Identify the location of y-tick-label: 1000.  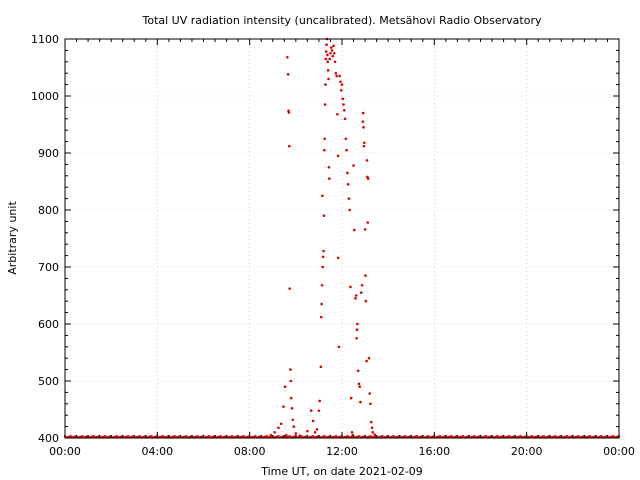
(45, 96).